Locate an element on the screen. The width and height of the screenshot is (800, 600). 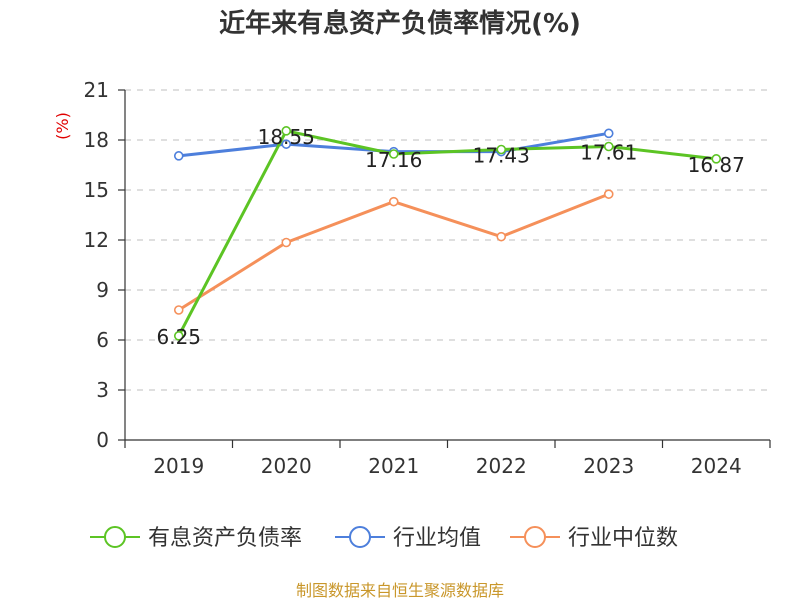
y-tick-label: 0 is located at coordinates (102, 440).